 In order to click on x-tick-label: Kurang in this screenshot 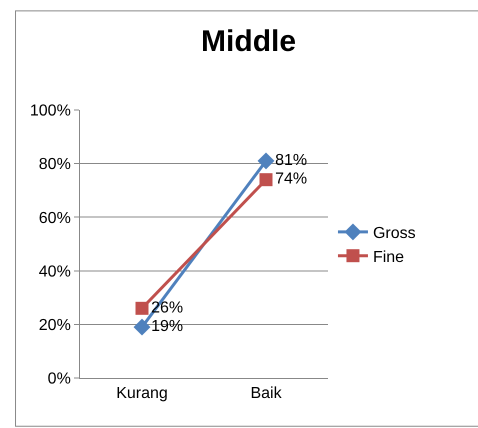, I will do `click(142, 393)`.